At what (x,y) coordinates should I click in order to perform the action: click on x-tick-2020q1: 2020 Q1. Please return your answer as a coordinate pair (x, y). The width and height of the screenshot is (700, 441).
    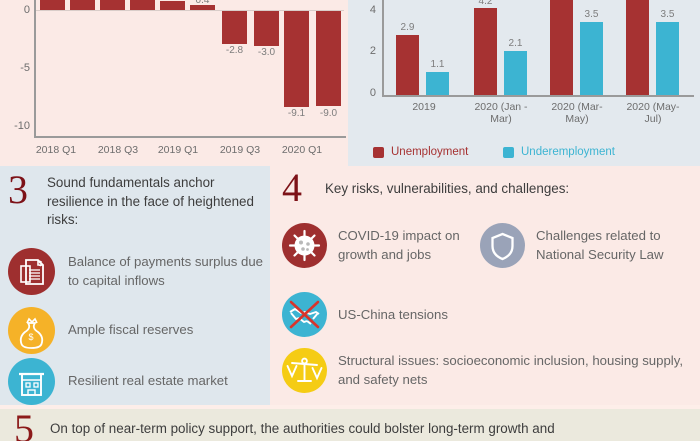
    Looking at the image, I should click on (302, 150).